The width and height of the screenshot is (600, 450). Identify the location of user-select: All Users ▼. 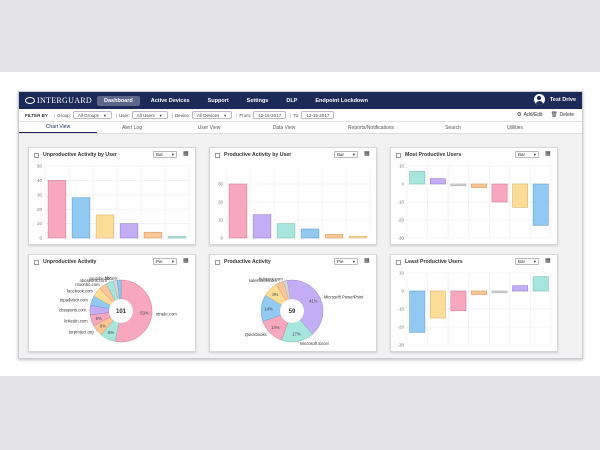
(149, 115).